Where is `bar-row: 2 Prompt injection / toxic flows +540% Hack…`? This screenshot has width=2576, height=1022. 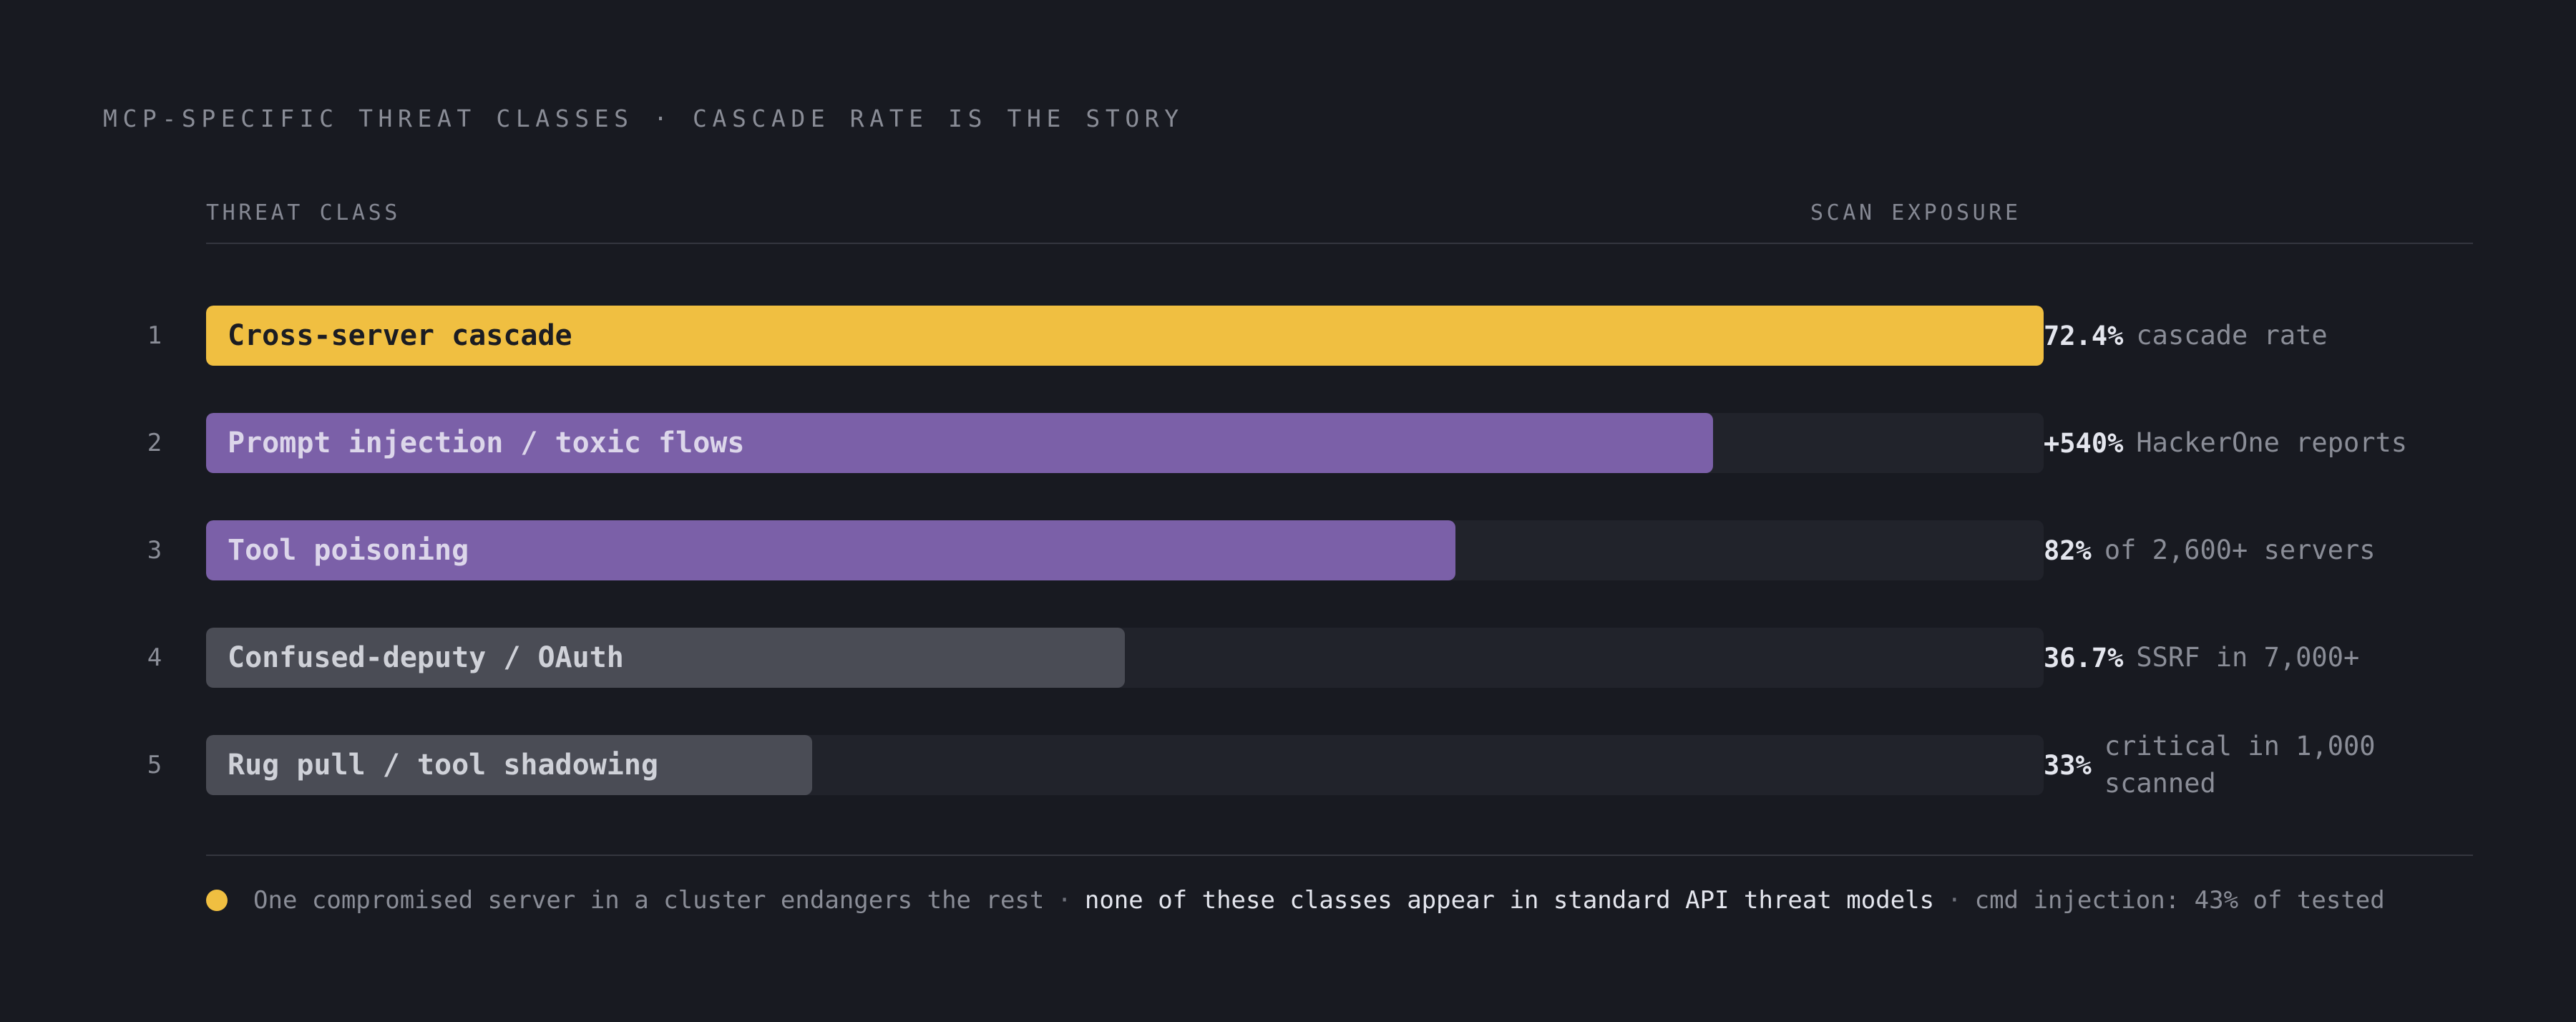 bar-row: 2 Prompt injection / toxic flows +540% Hack… is located at coordinates (1288, 443).